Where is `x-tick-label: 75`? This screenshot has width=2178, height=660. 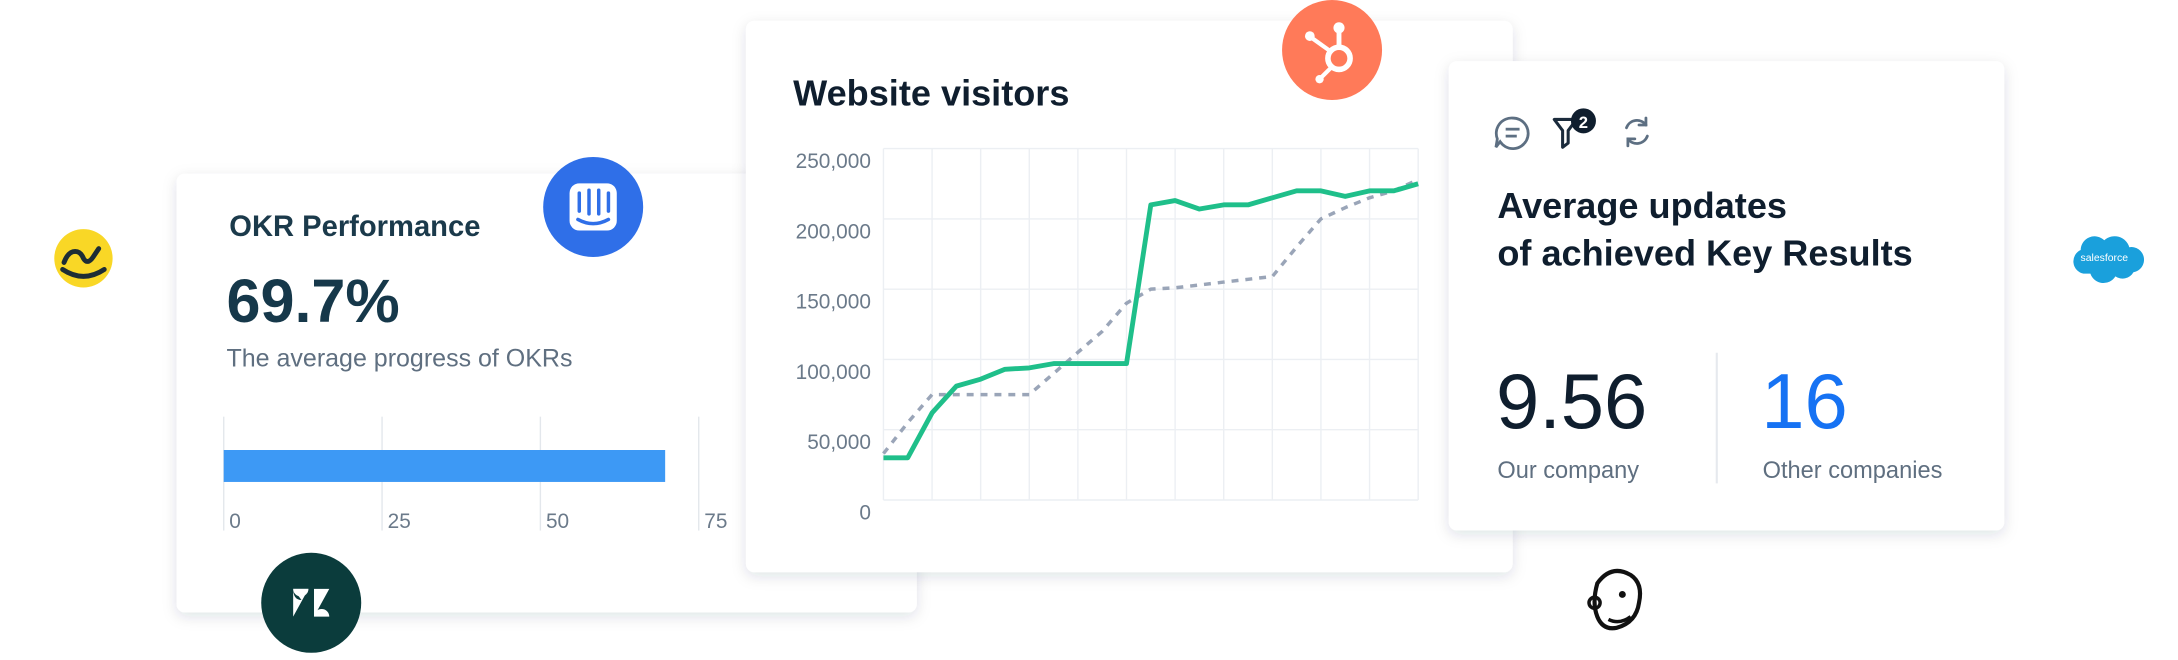
x-tick-label: 75 is located at coordinates (715, 521).